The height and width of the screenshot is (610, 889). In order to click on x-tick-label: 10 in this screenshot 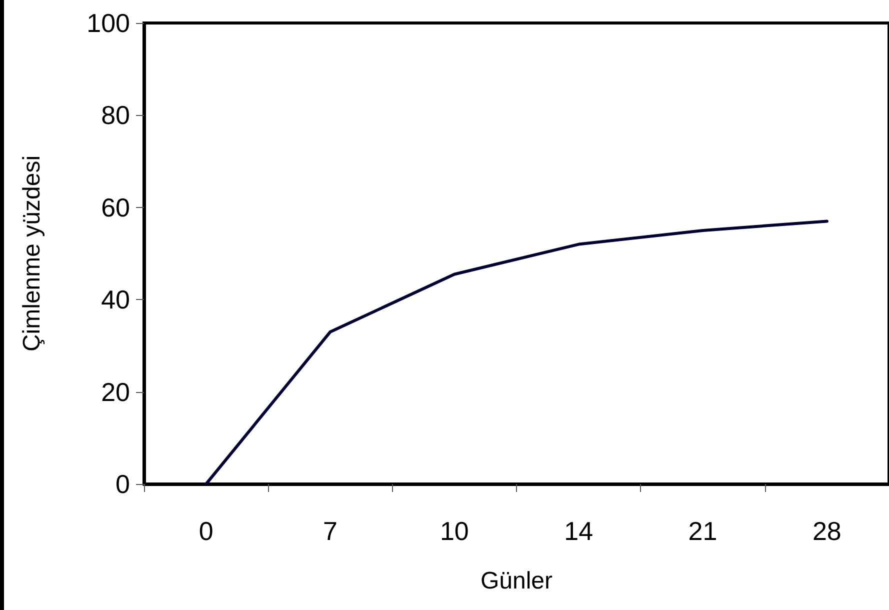, I will do `click(454, 531)`.